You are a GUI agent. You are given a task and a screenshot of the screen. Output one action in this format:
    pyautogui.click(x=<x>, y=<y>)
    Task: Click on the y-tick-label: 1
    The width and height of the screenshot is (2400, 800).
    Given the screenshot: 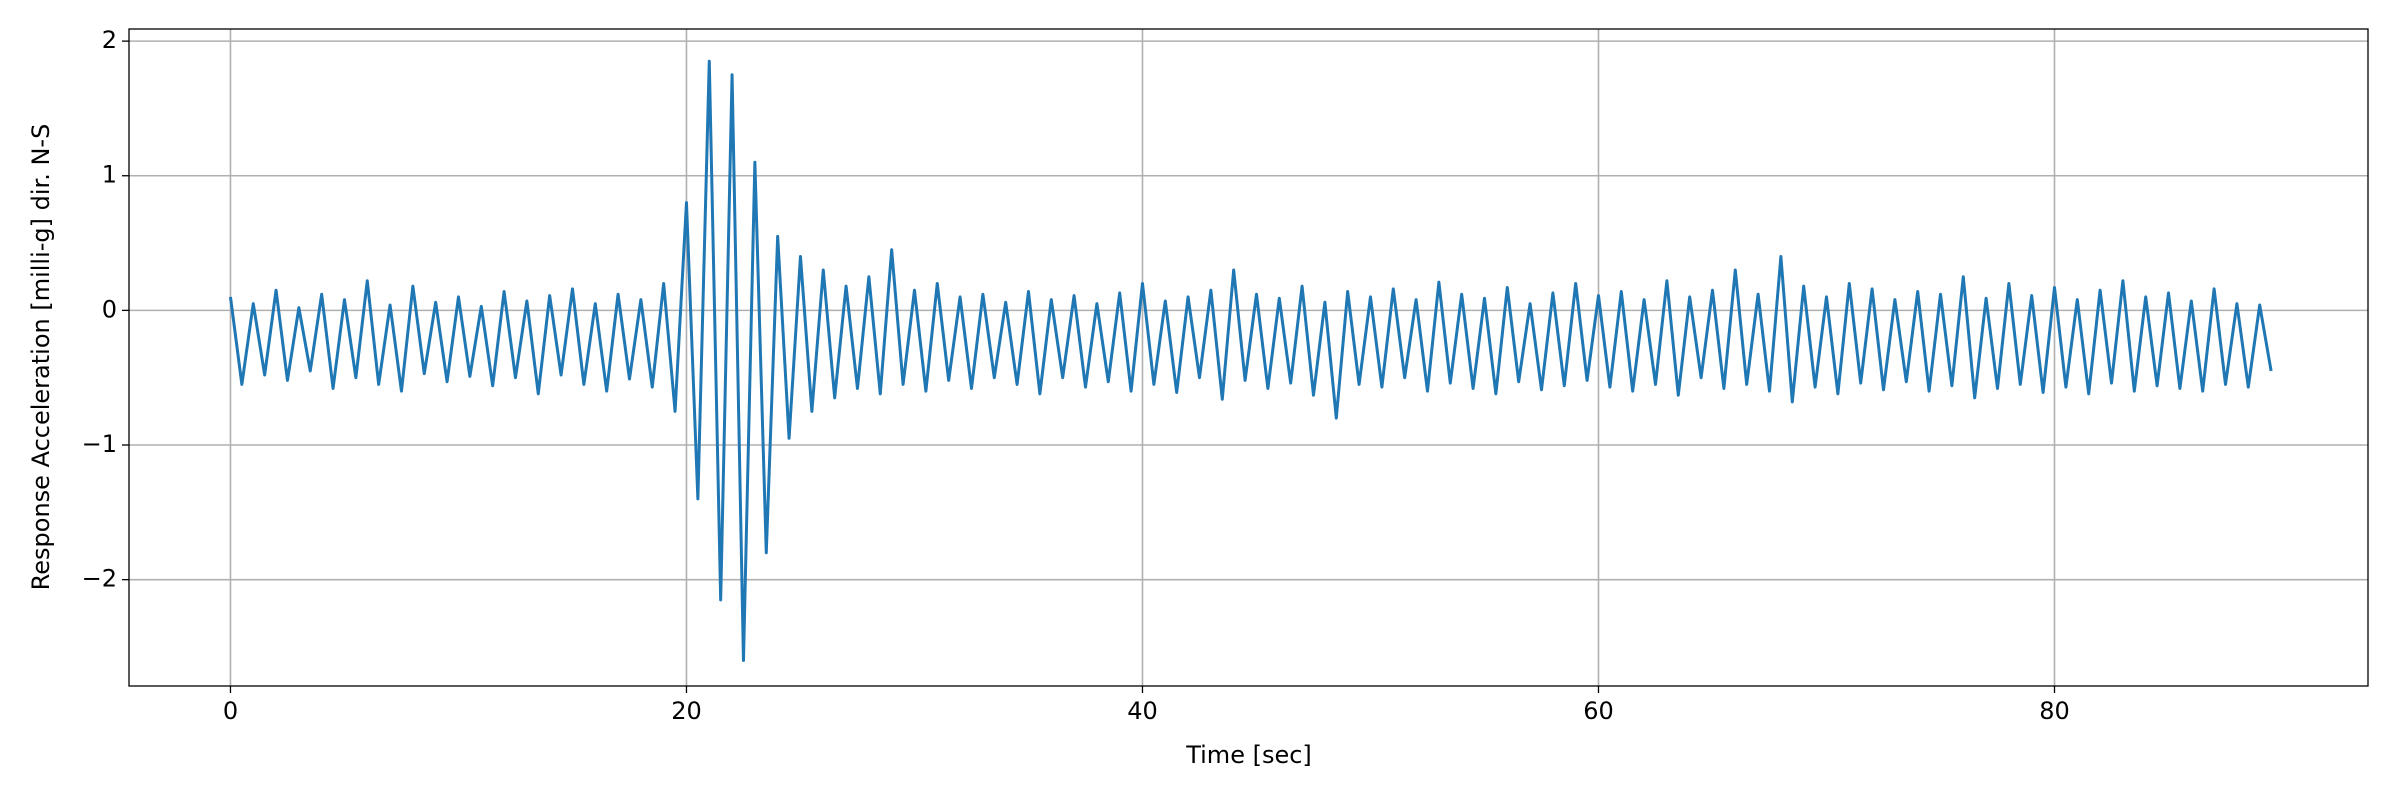 What is the action you would take?
    pyautogui.click(x=109, y=175)
    